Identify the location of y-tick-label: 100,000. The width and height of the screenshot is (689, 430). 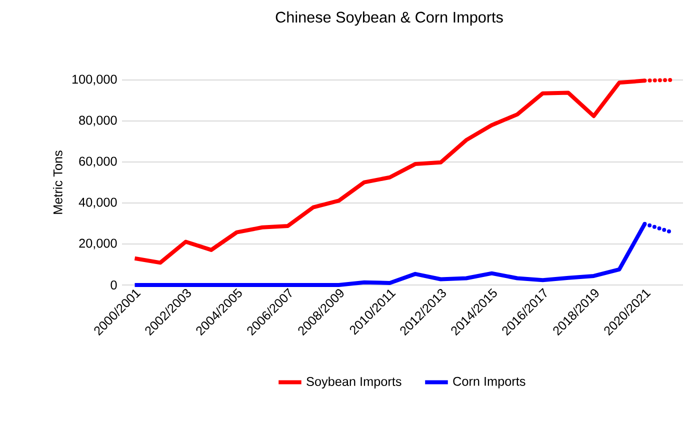
(94, 80).